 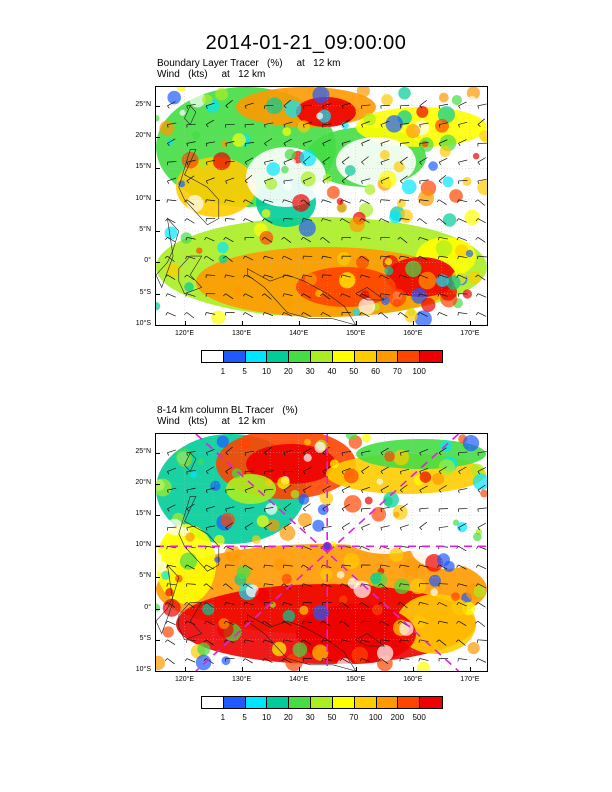 What do you see at coordinates (266, 717) in the screenshot?
I see `colorbar-label: 10` at bounding box center [266, 717].